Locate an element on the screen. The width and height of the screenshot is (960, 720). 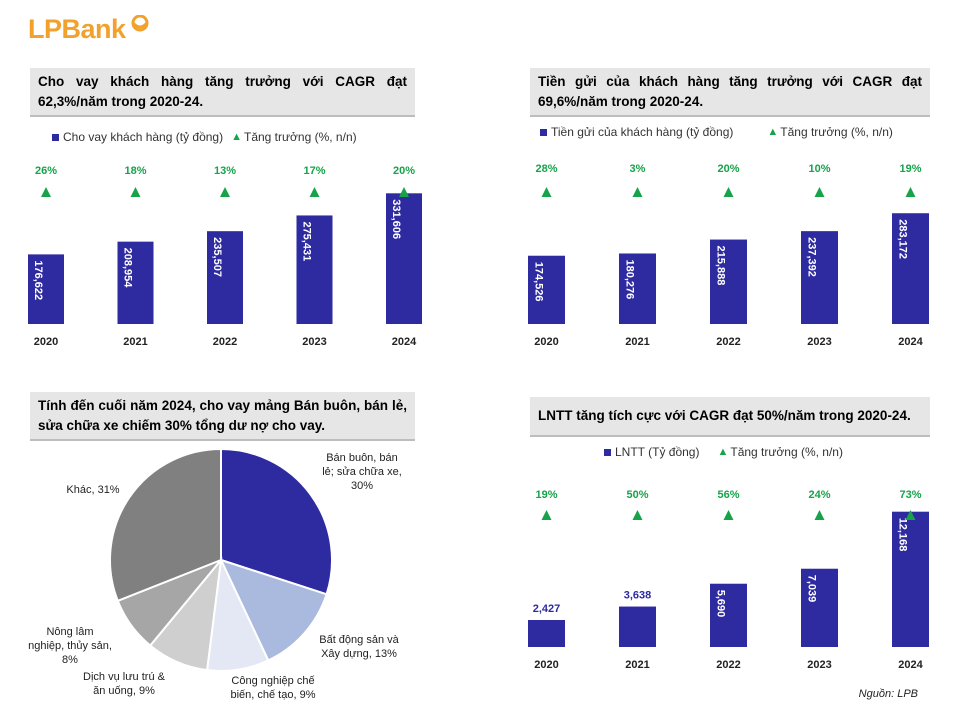
deposits-growth-label: 19% is located at coordinates (910, 169).